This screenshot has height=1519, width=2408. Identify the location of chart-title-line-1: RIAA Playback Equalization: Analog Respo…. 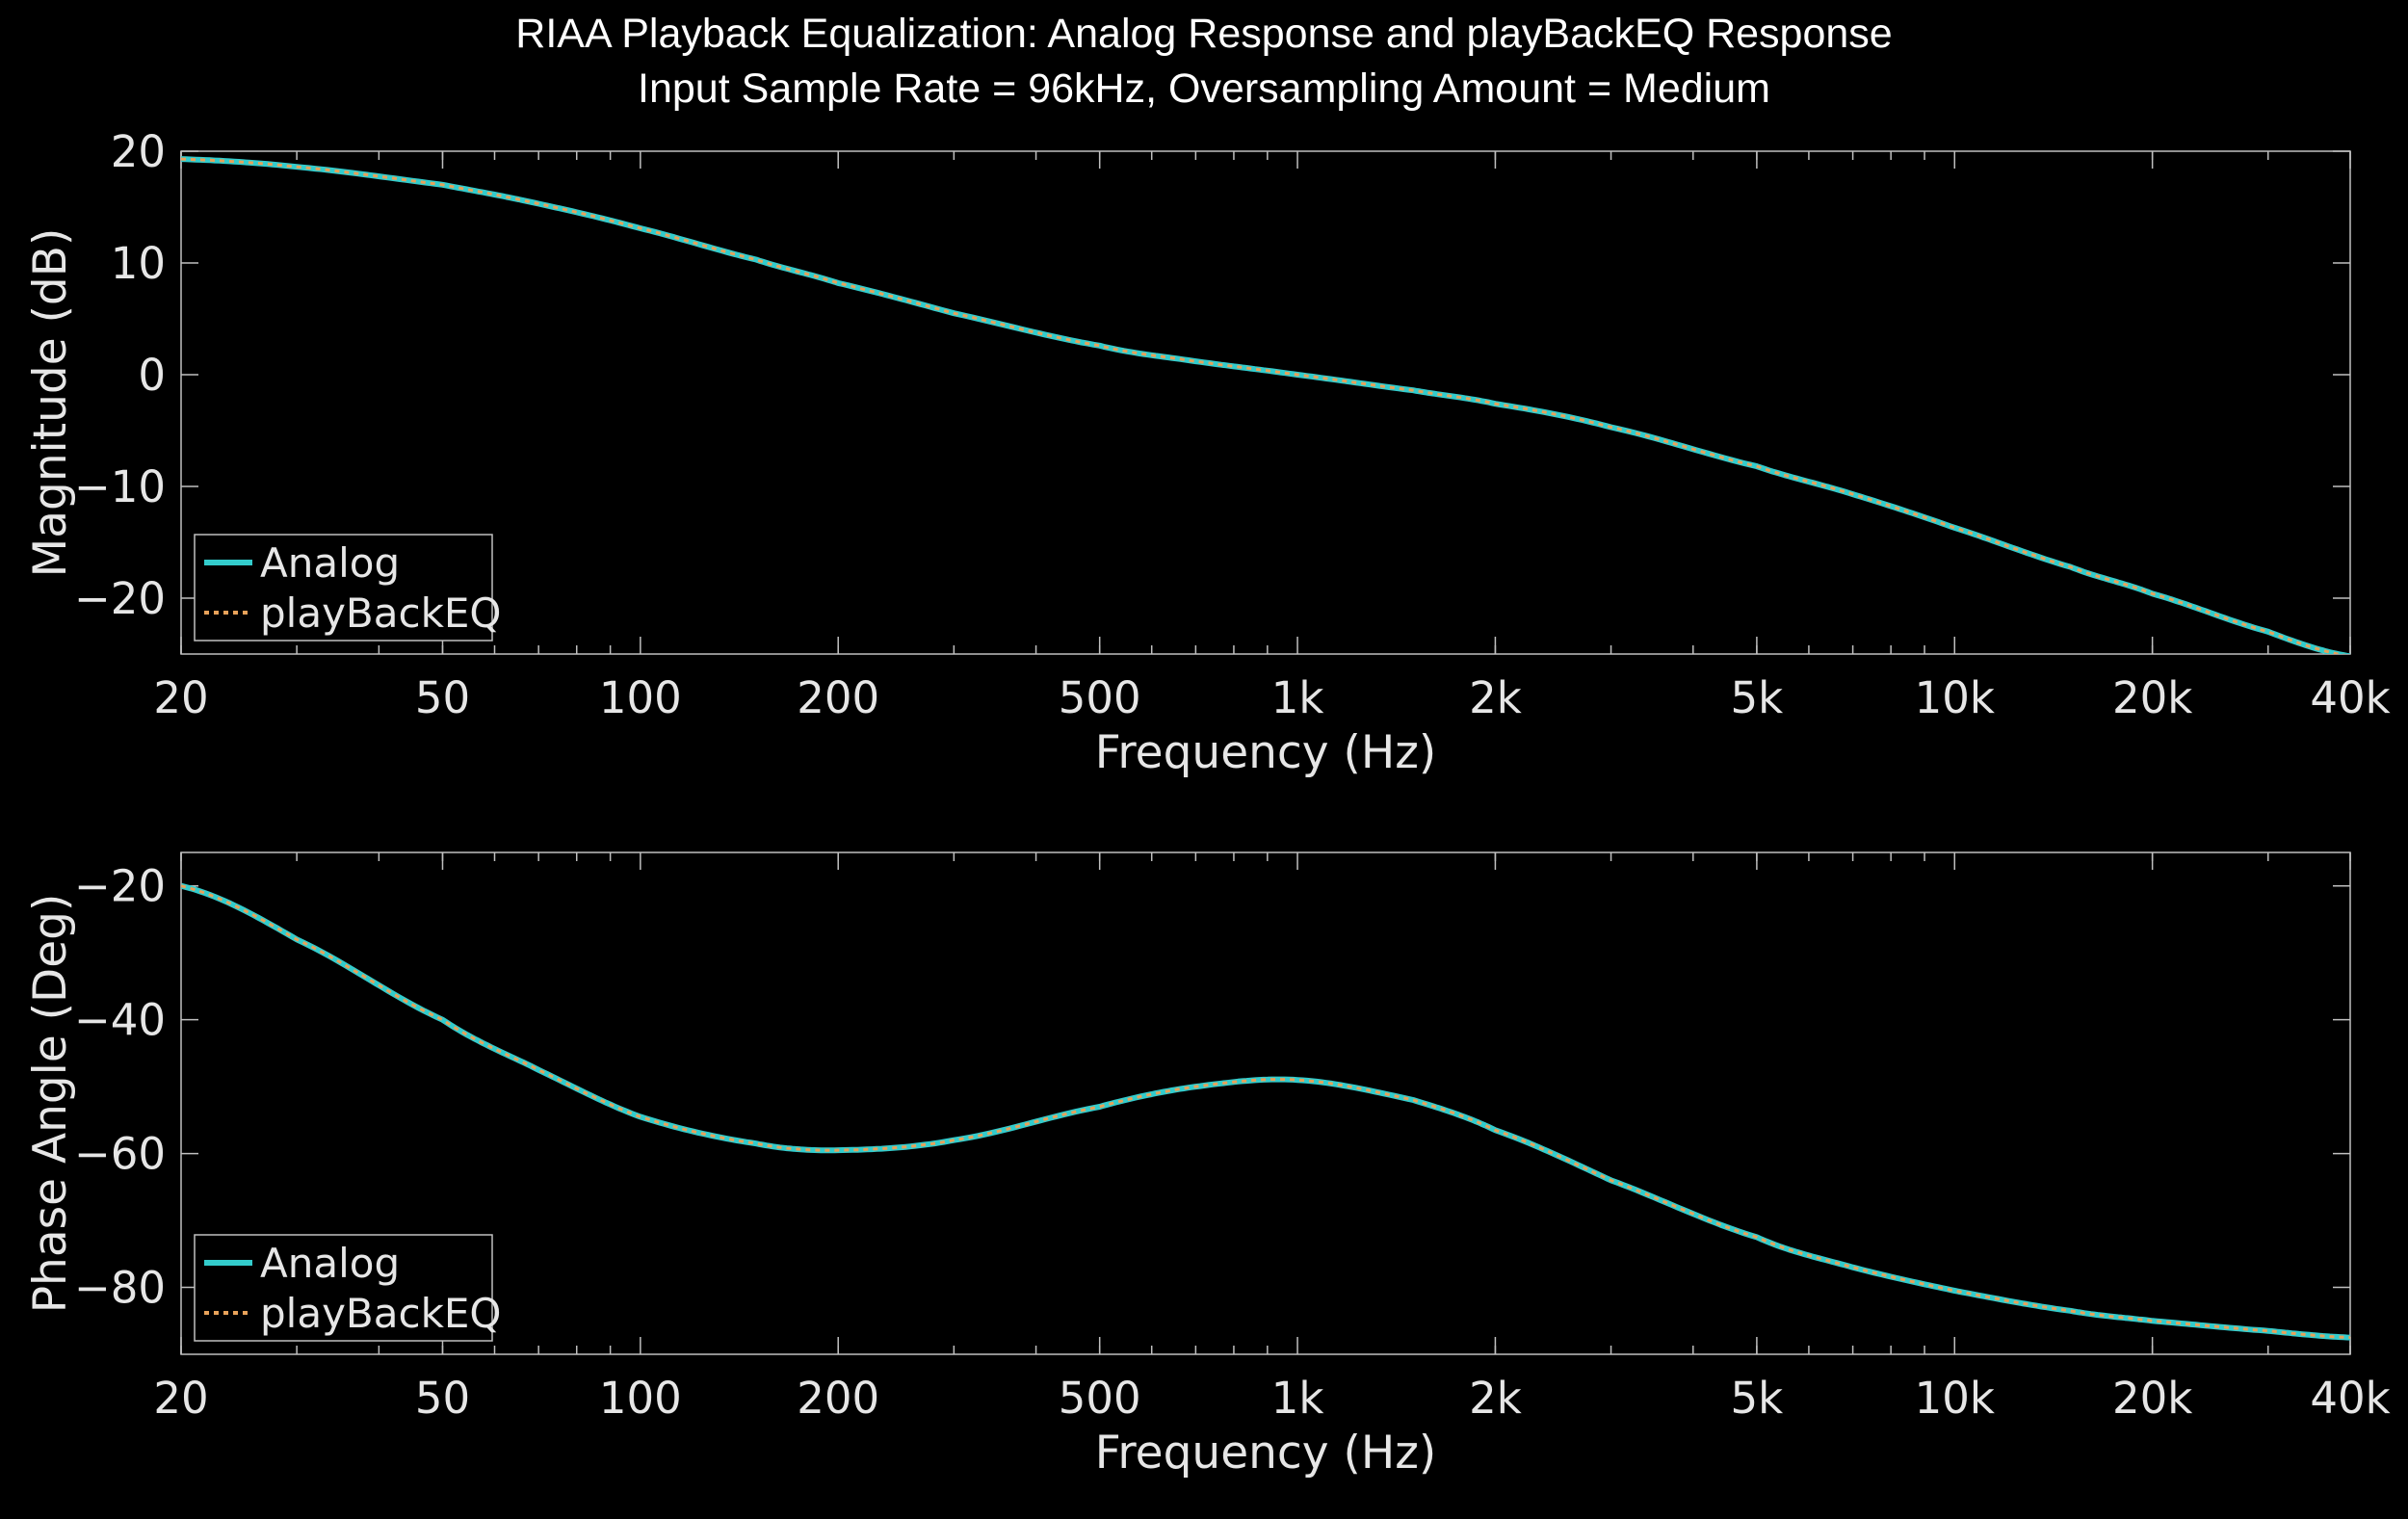
(1204, 34).